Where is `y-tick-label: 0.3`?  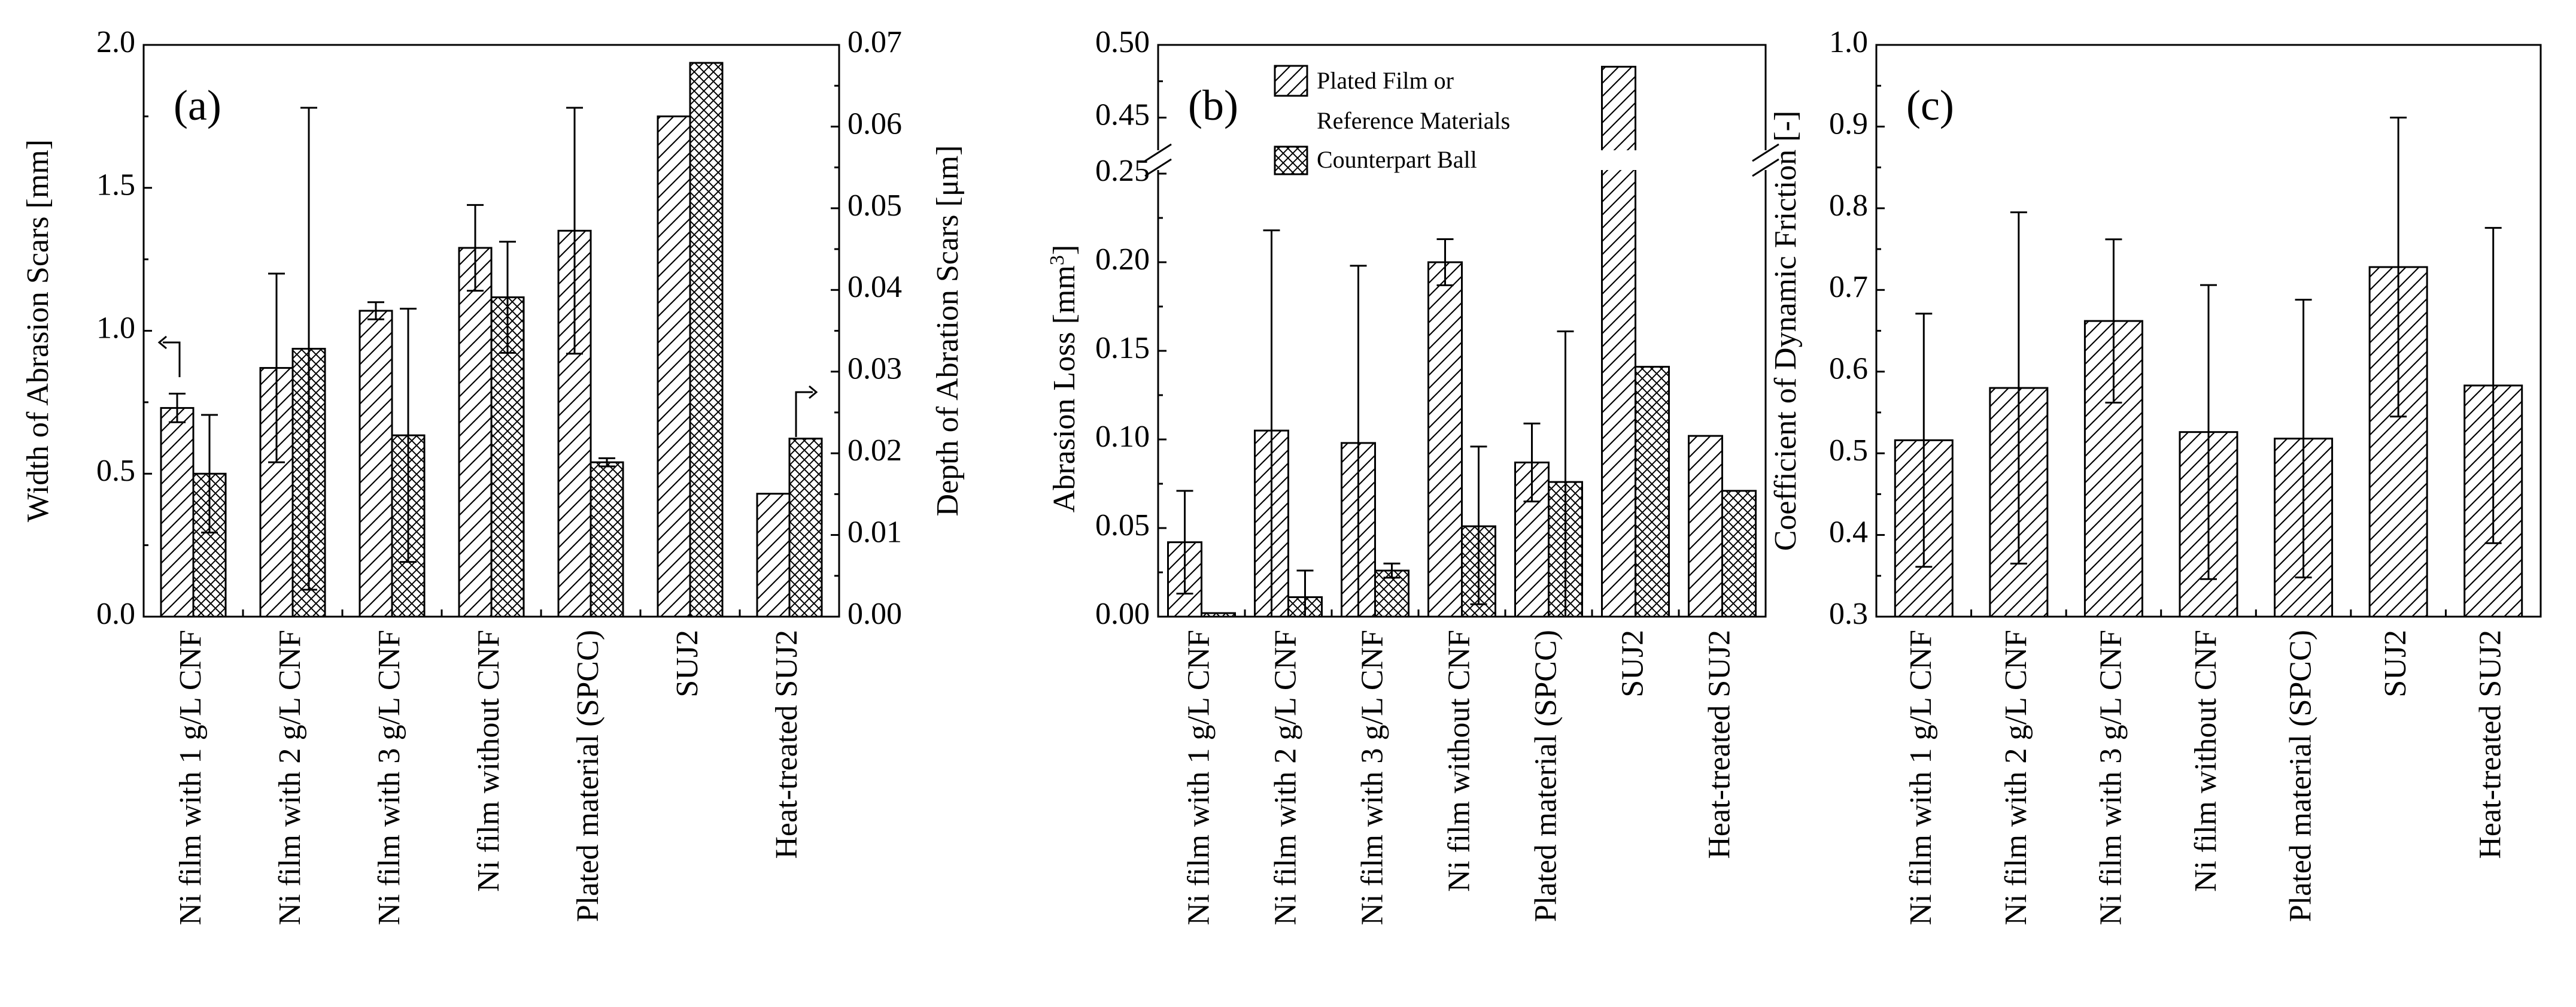 y-tick-label: 0.3 is located at coordinates (1849, 614).